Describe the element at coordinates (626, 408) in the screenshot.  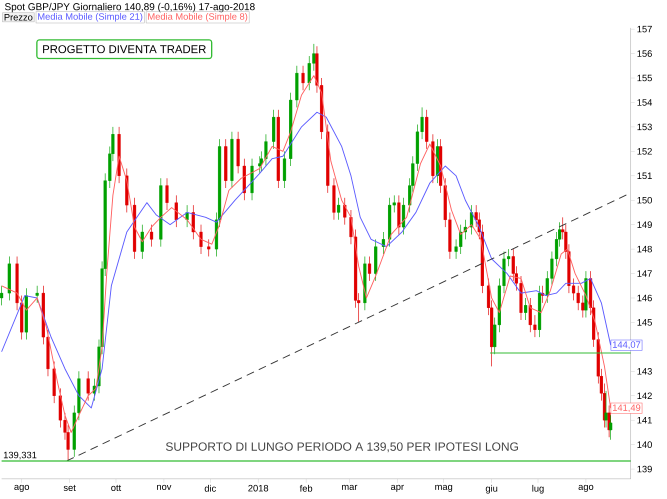
I see `data-label: 141,49` at that location.